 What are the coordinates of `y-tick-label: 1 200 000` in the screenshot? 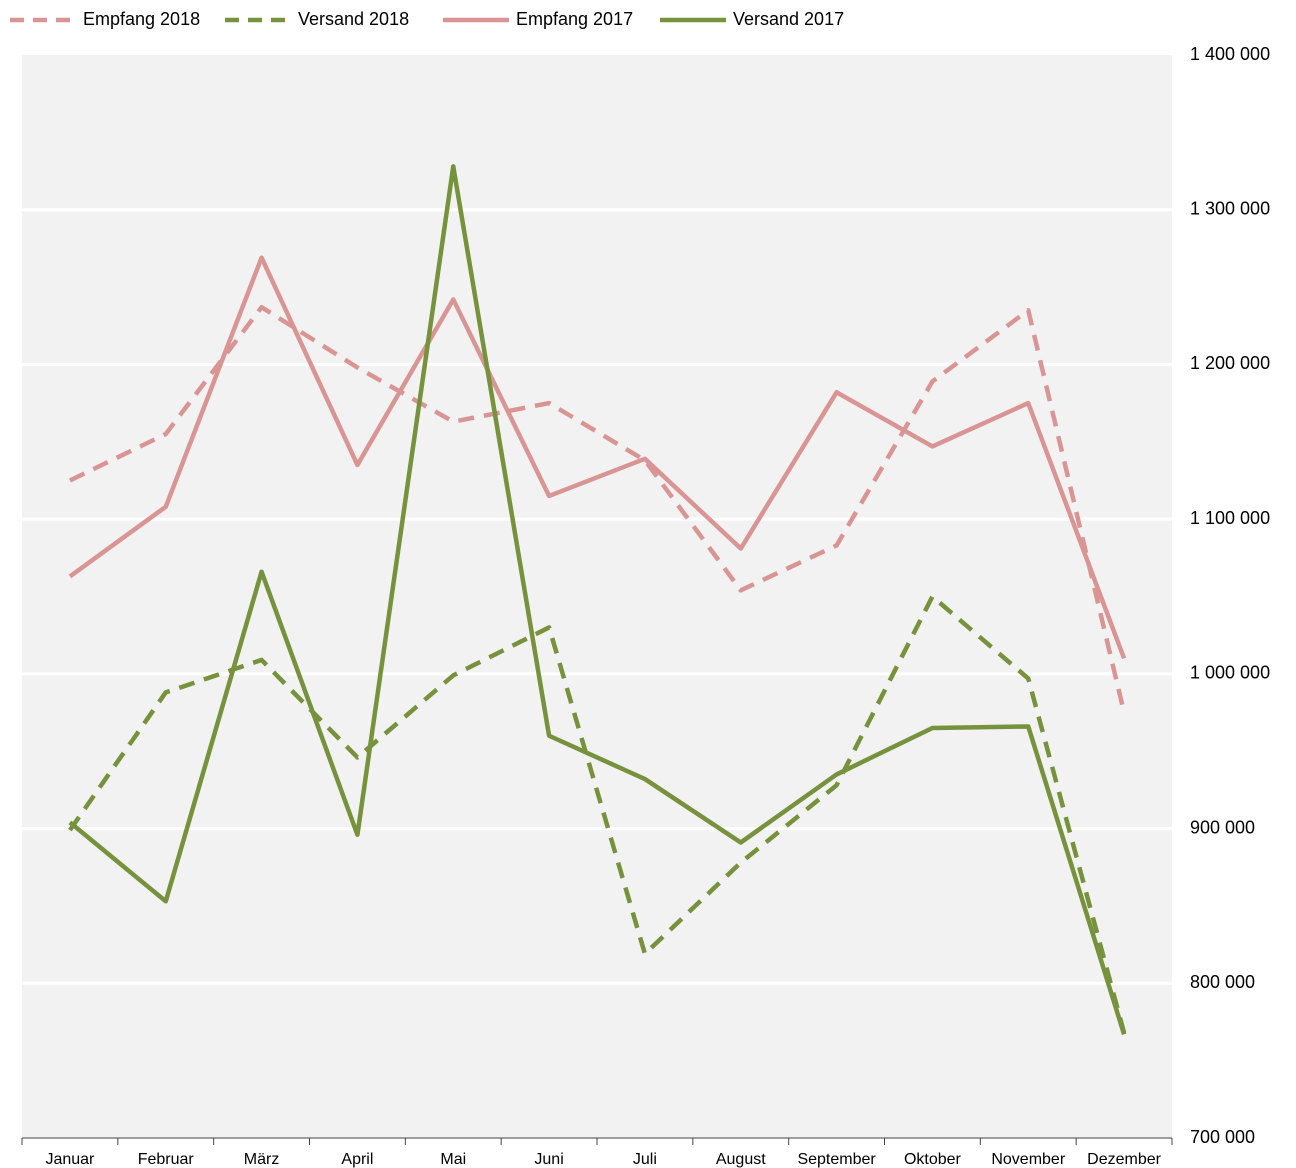 It's located at (1230, 363).